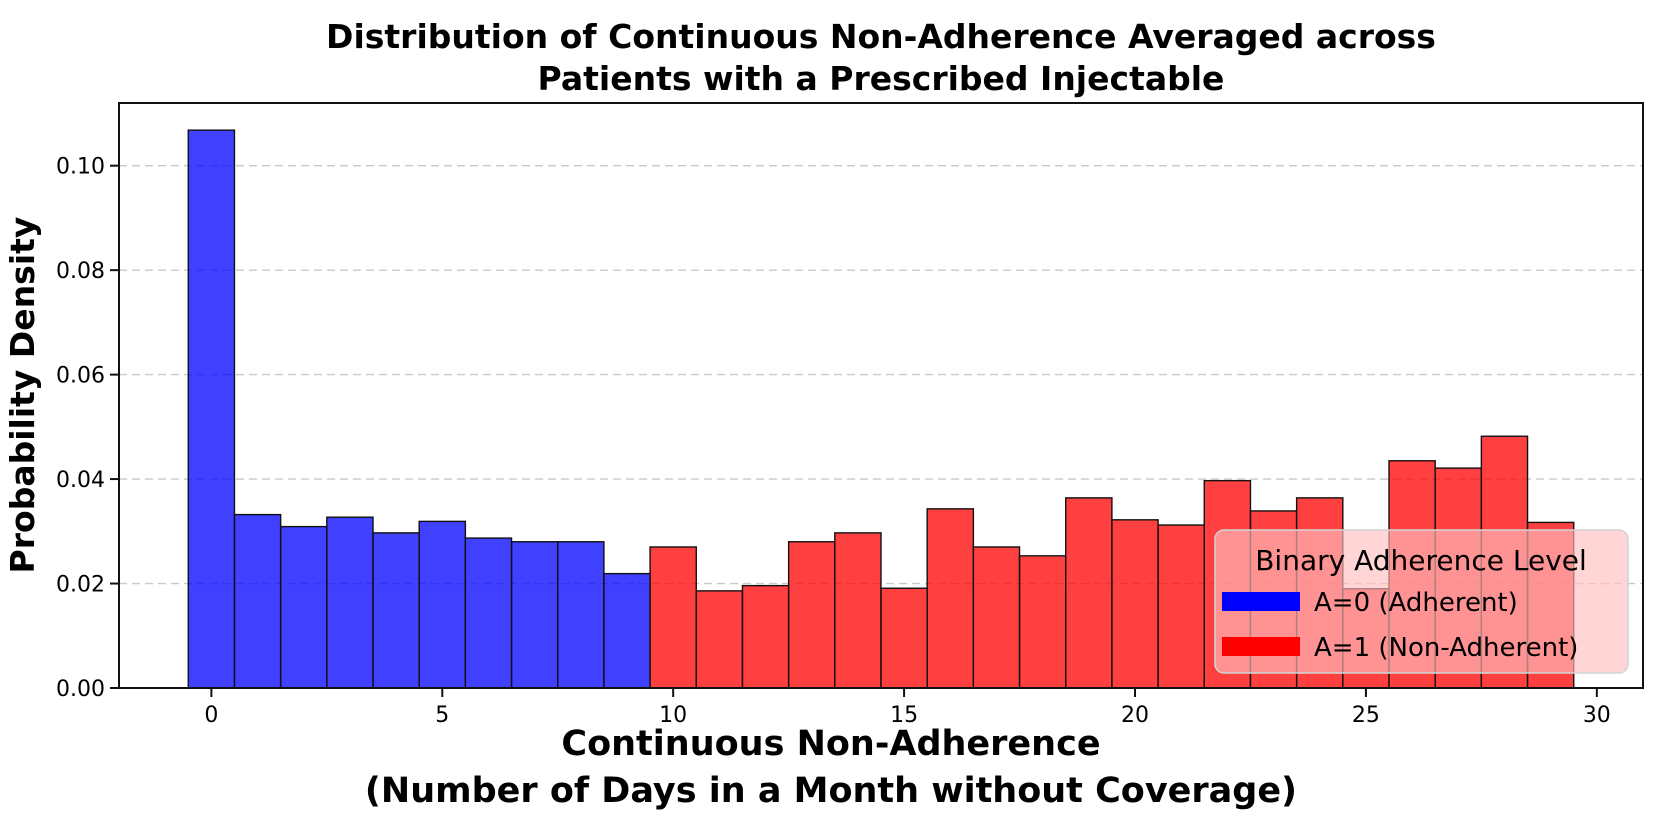  I want to click on y-tick-label-0.10: 0.10, so click(80, 167).